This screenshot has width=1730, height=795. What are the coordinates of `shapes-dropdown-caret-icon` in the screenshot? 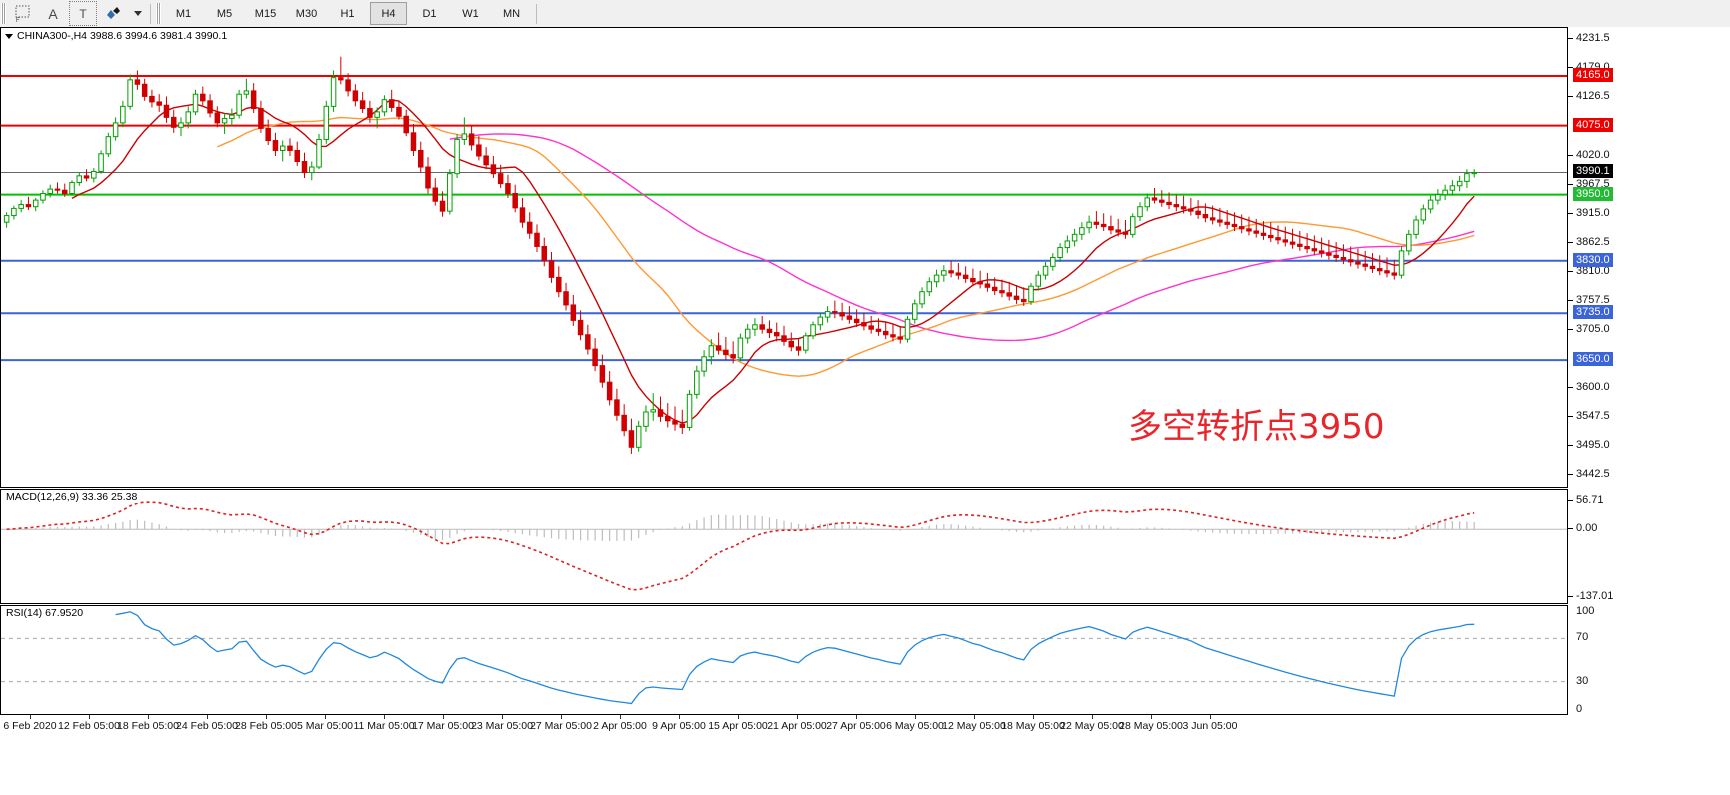 It's located at (137, 13).